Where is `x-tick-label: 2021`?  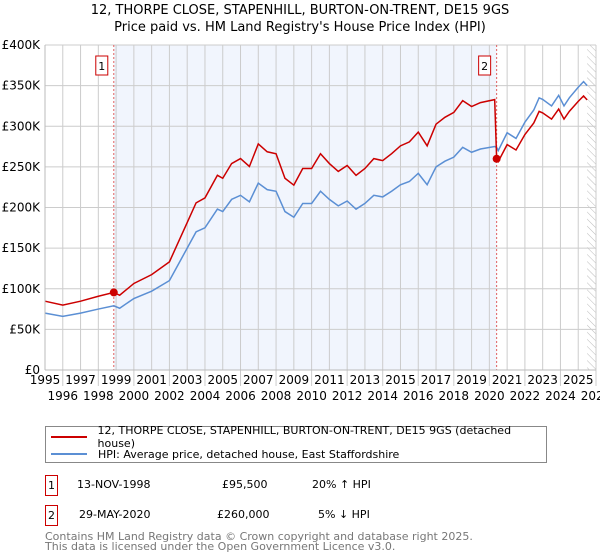
x-tick-label: 2021 is located at coordinates (507, 380).